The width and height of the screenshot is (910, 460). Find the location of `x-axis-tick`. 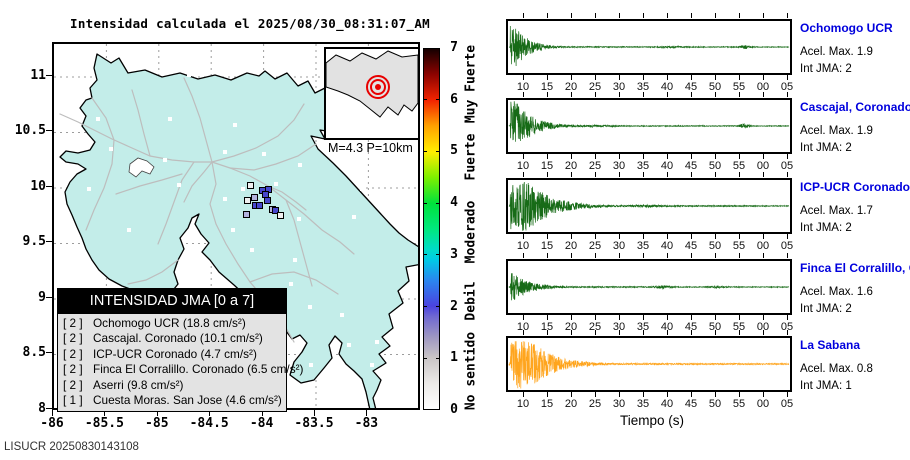

x-axis-tick is located at coordinates (105, 413).